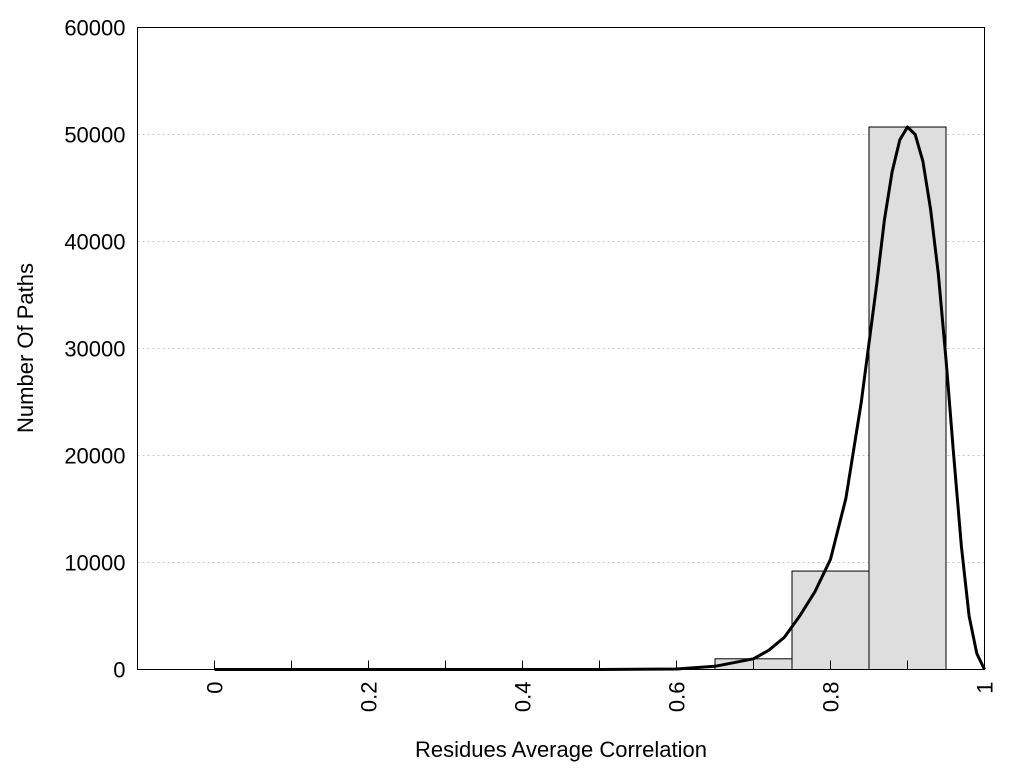 The height and width of the screenshot is (768, 1024). What do you see at coordinates (831, 697) in the screenshot?
I see `x-tick-label: 0.8` at bounding box center [831, 697].